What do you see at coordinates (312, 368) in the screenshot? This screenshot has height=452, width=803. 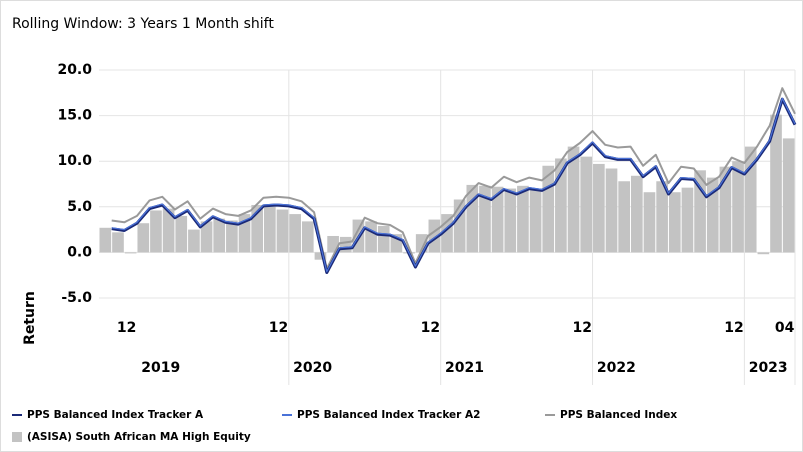 I see `year-label: 2020` at bounding box center [312, 368].